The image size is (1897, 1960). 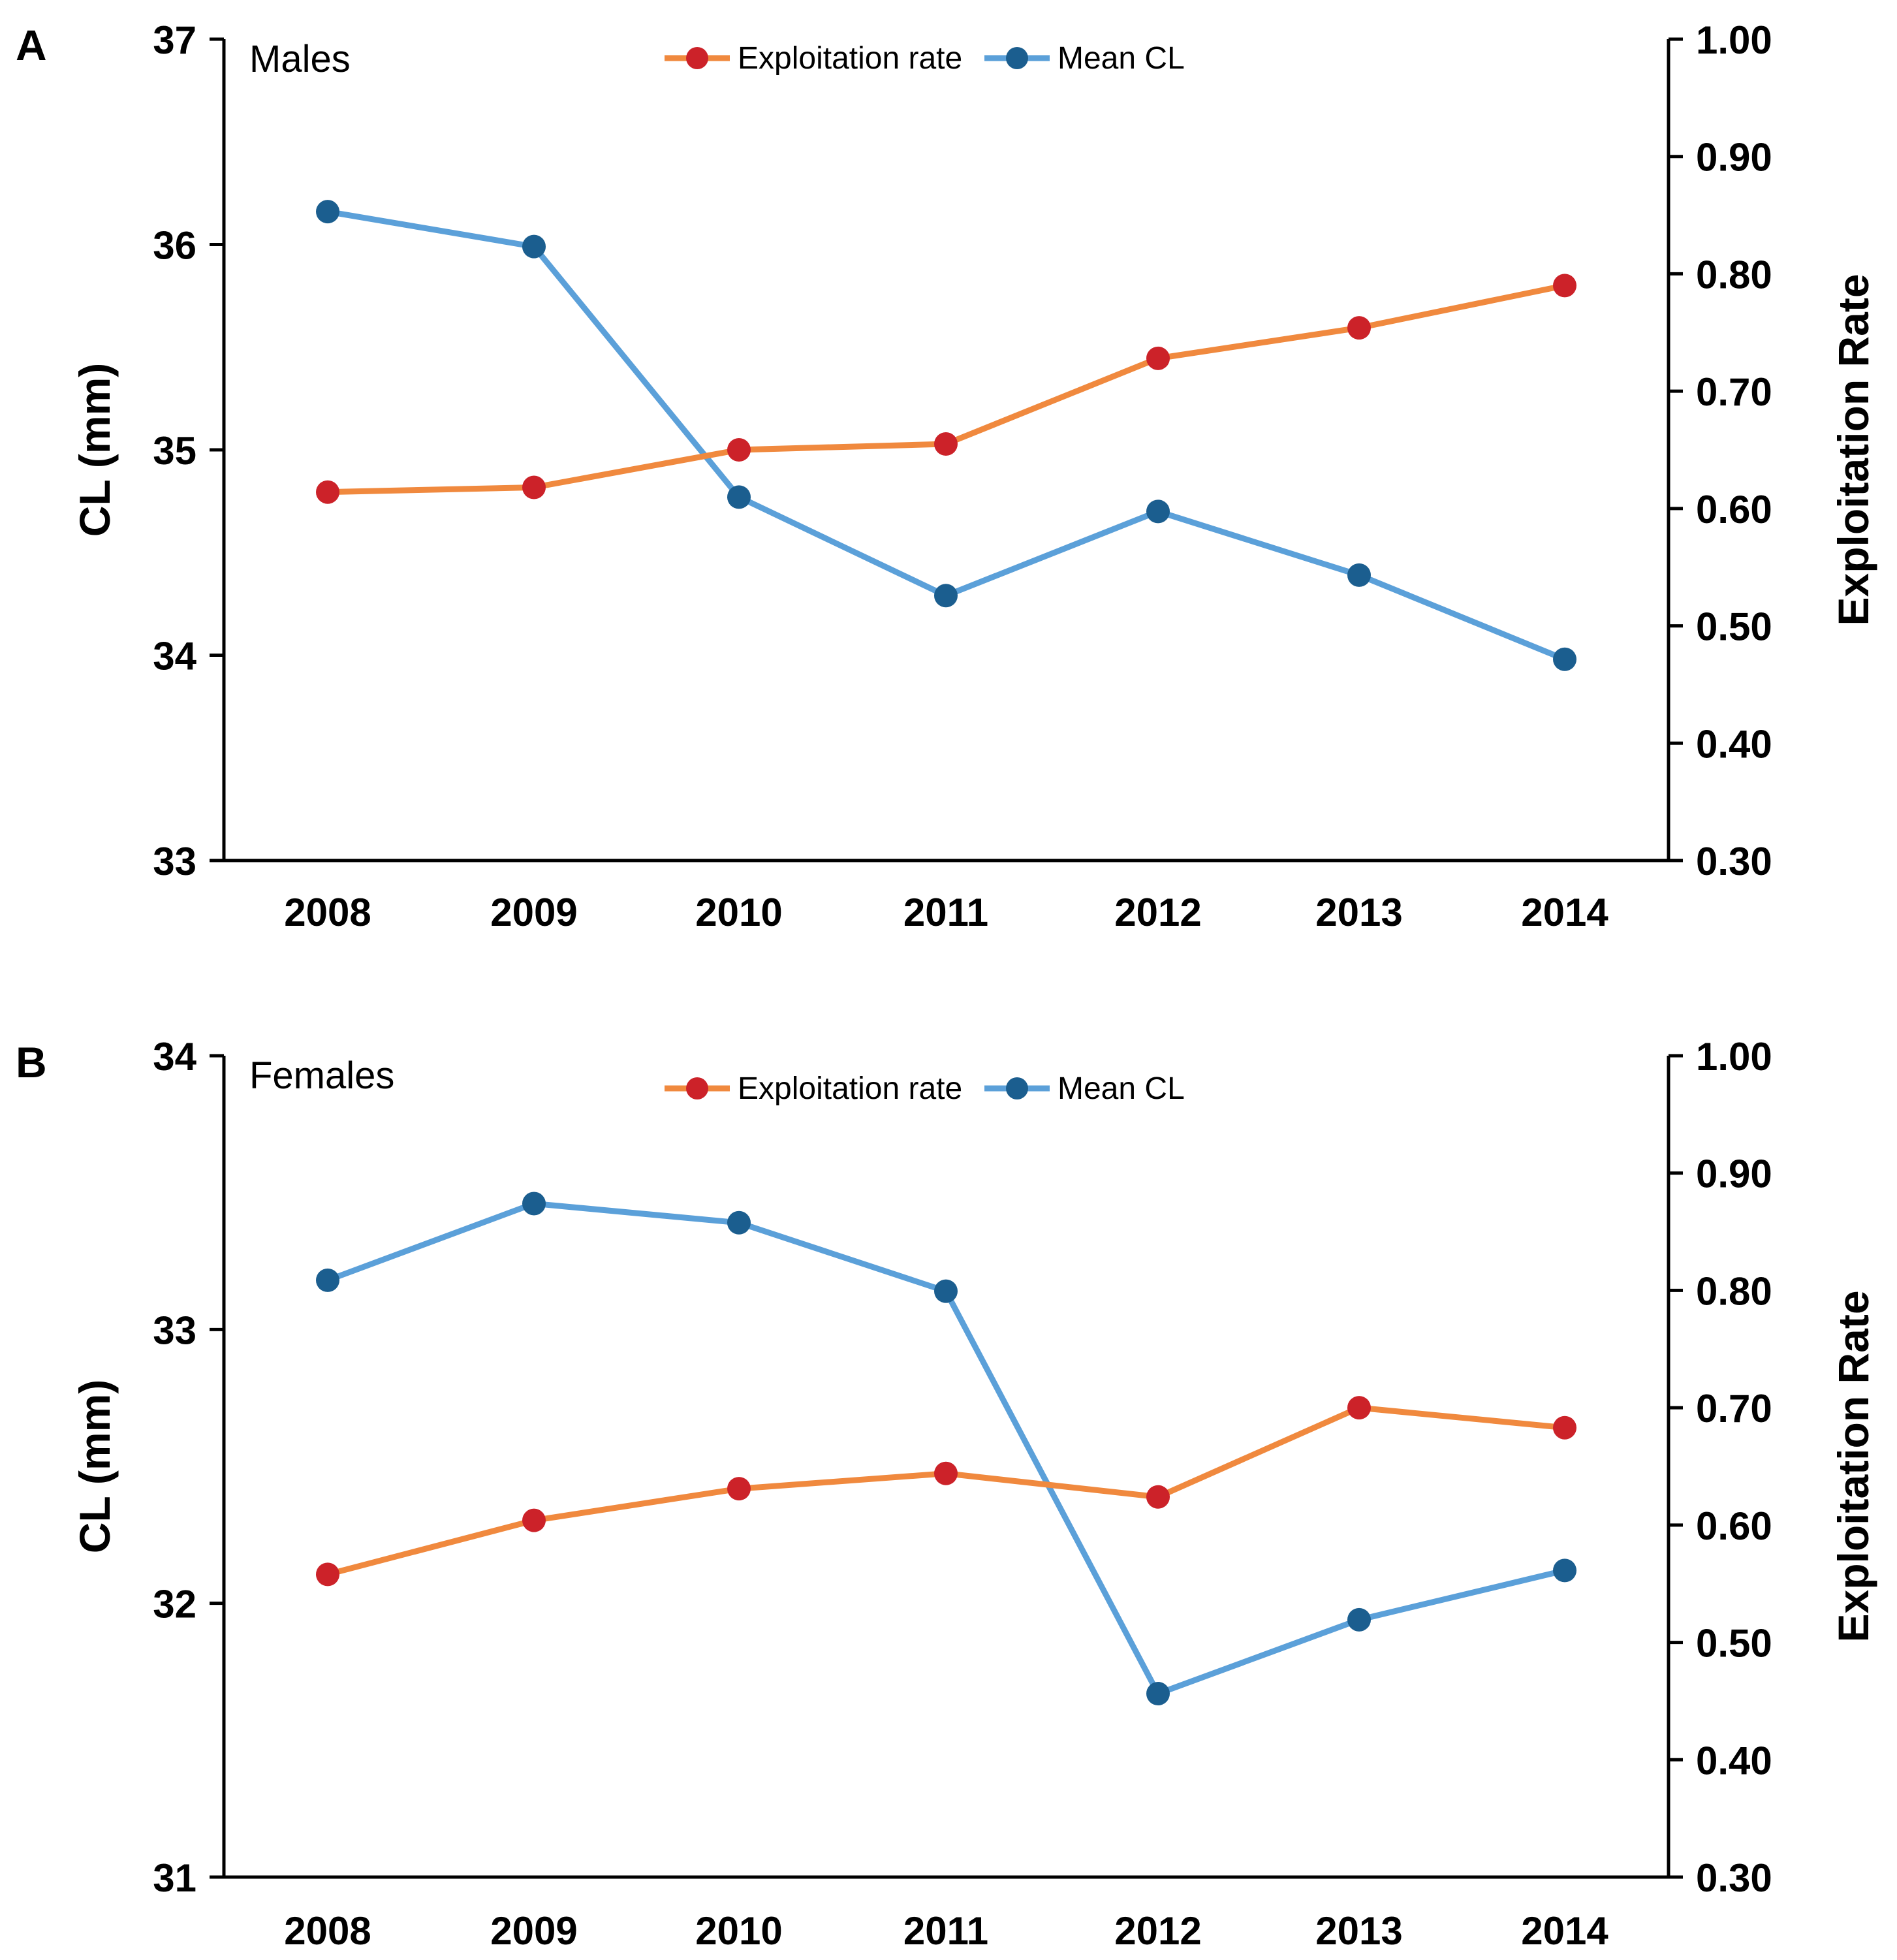 What do you see at coordinates (174, 246) in the screenshot?
I see `left-y-tick-label: 36` at bounding box center [174, 246].